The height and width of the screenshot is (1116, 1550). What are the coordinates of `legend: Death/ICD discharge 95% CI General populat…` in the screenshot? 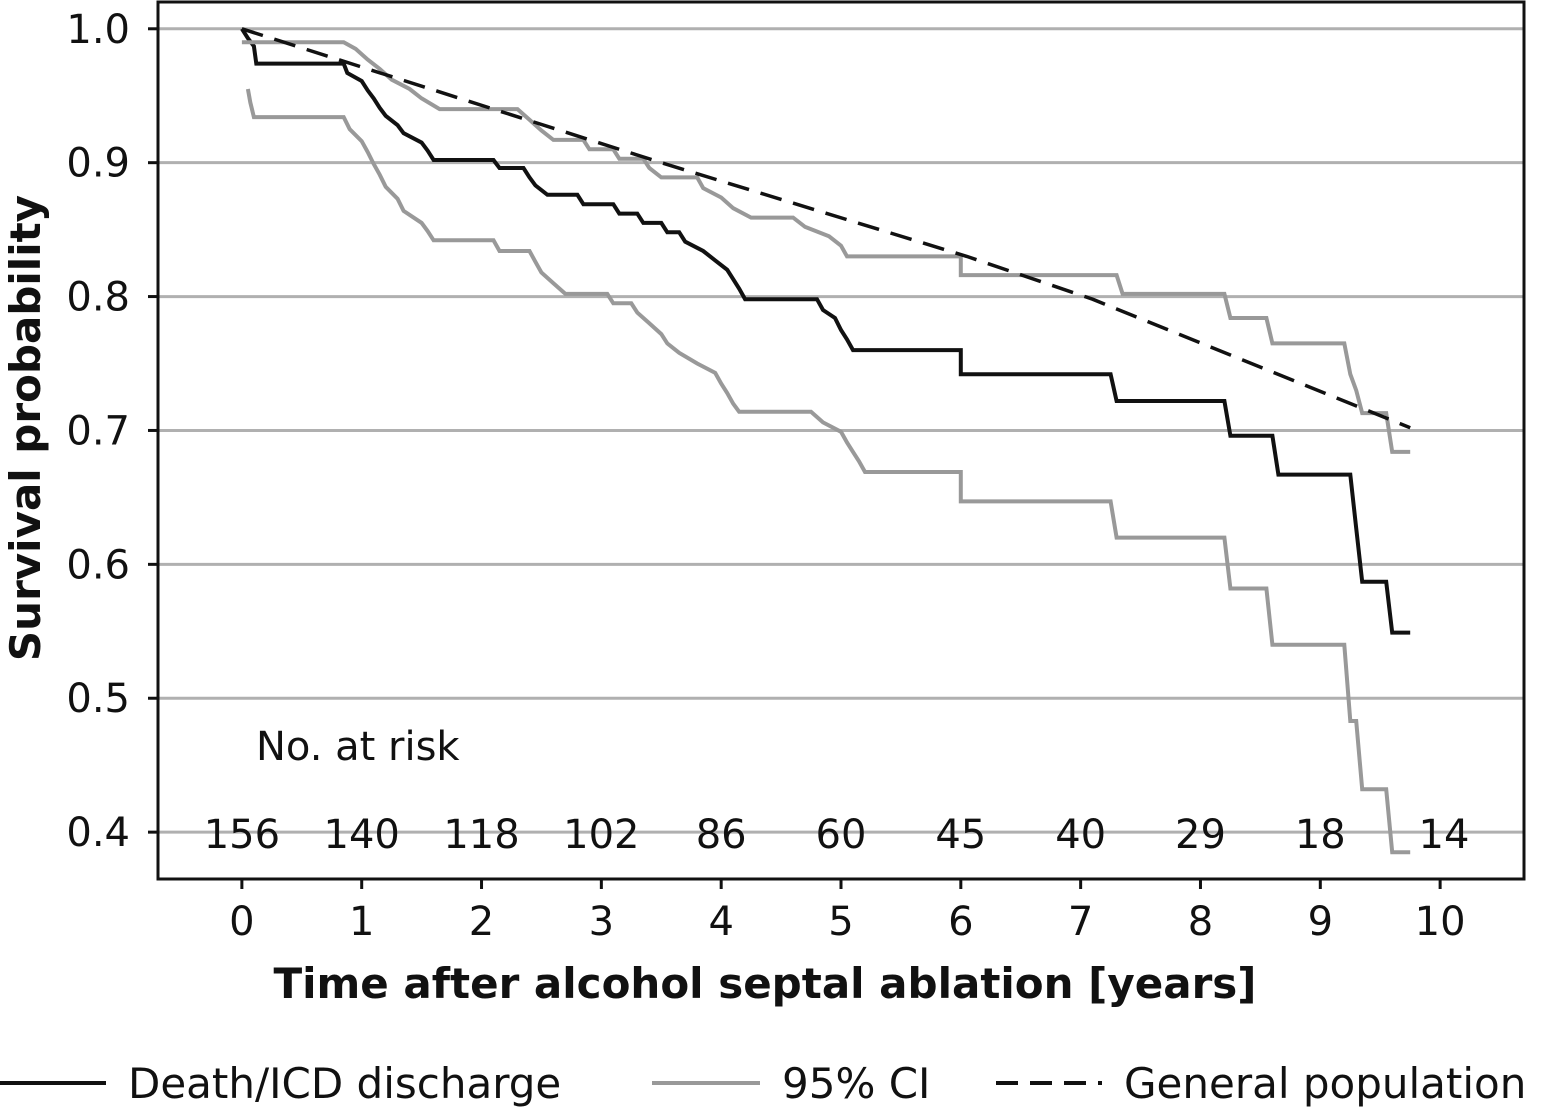 It's located at (763, 1083).